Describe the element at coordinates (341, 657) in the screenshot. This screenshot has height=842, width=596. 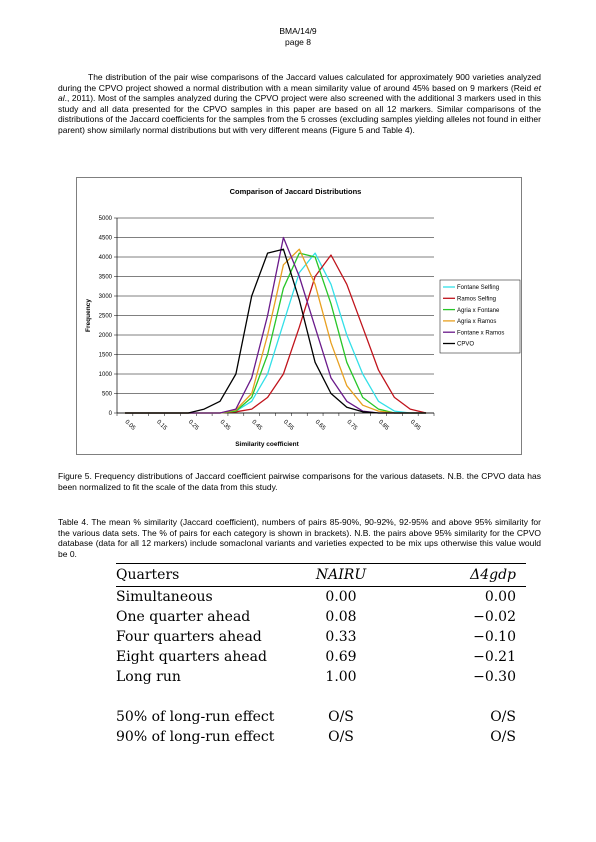
I see `row-nairu: 0.69` at that location.